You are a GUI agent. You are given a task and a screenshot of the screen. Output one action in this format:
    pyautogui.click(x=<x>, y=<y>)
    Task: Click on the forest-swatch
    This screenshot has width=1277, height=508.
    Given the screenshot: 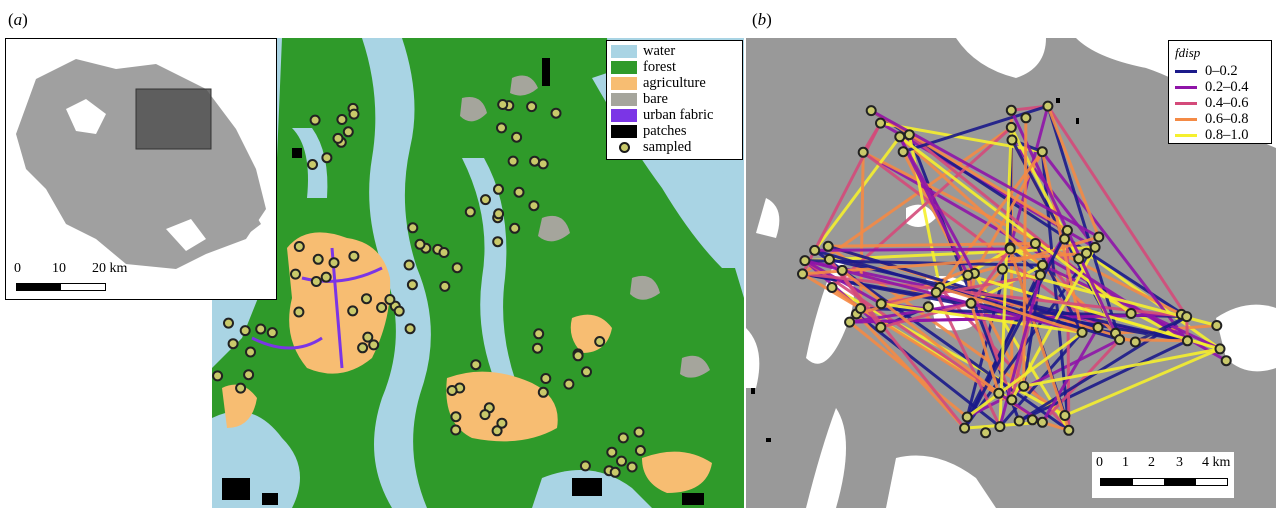 What is the action you would take?
    pyautogui.click(x=624, y=67)
    